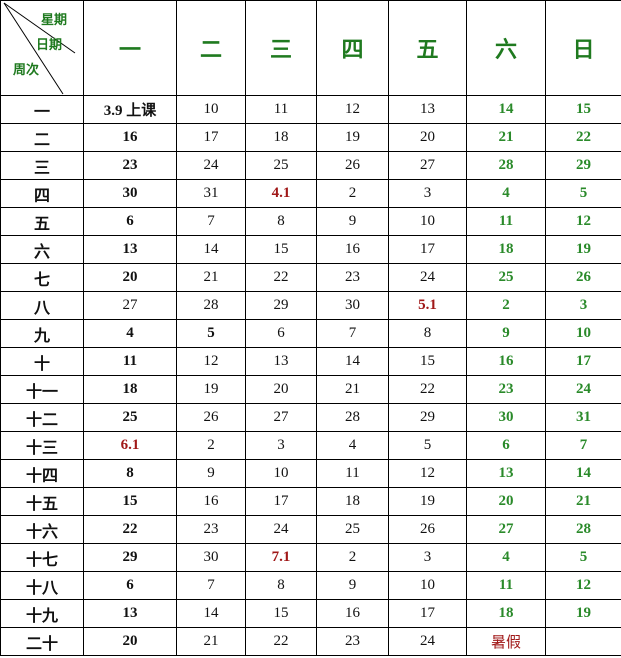 The width and height of the screenshot is (621, 658). What do you see at coordinates (42, 641) in the screenshot?
I see `week-number-cell: 二十` at bounding box center [42, 641].